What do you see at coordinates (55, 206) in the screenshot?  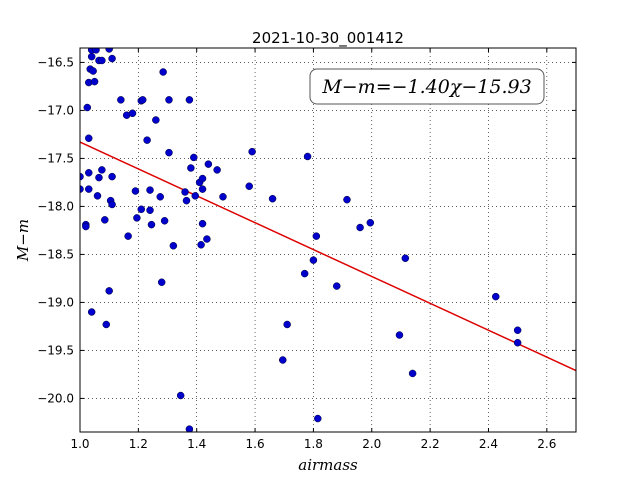 I see `y-tick-label: −18.0` at bounding box center [55, 206].